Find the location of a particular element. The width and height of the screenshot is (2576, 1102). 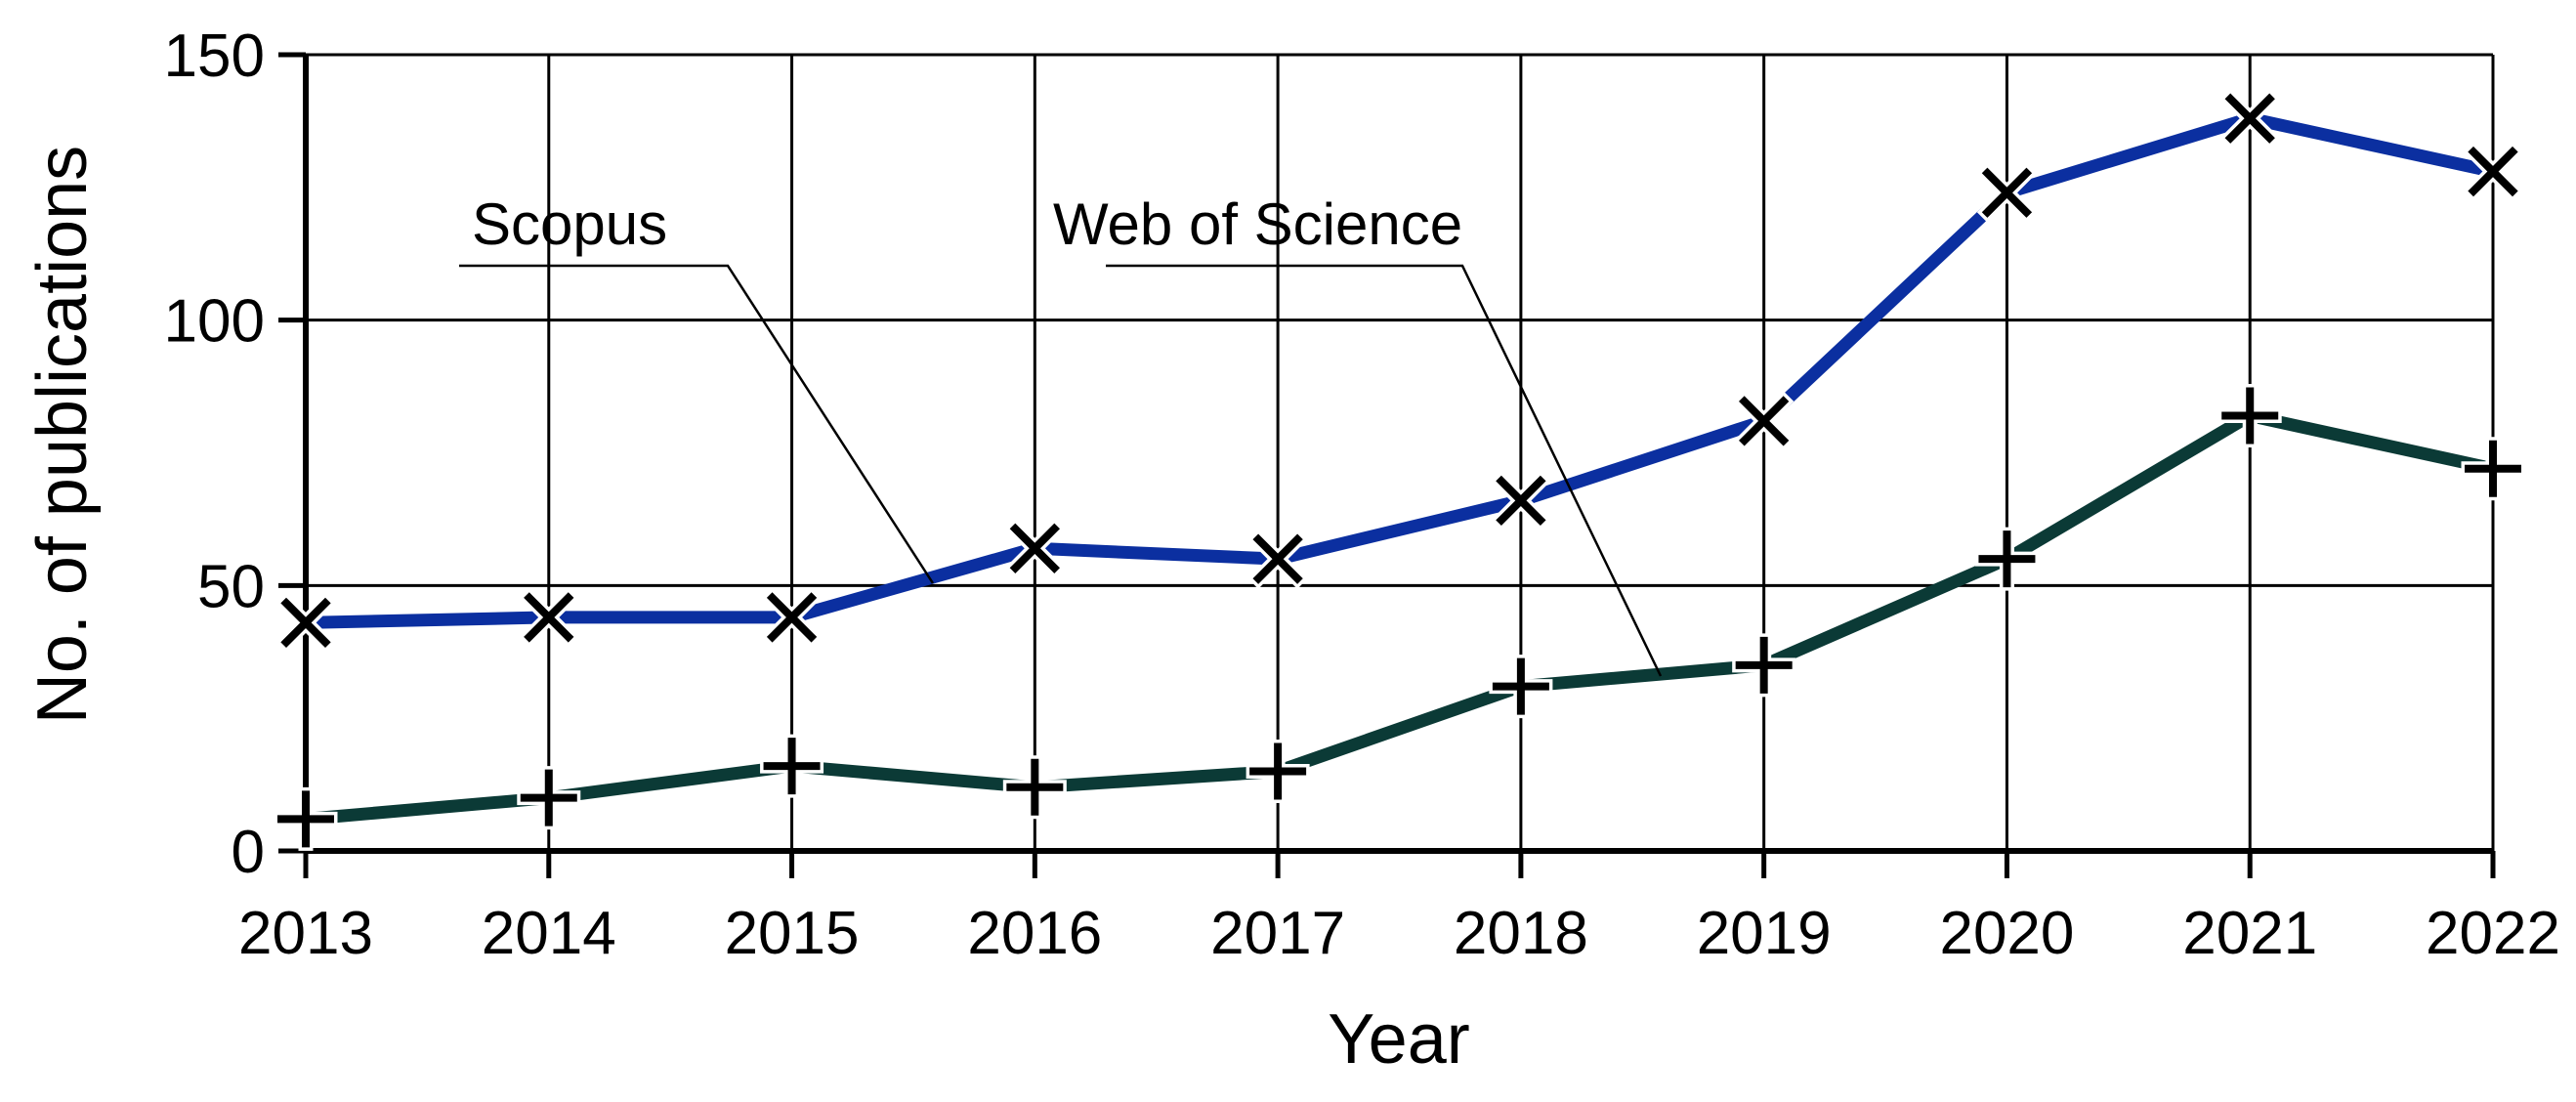

callout-leader-scopus is located at coordinates (697, 424).